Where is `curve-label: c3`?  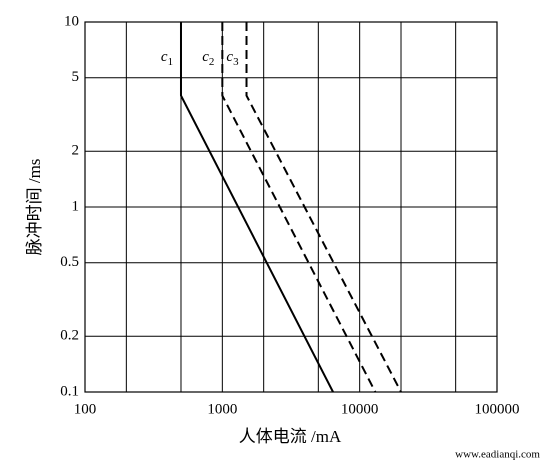 curve-label: c3 is located at coordinates (232, 58).